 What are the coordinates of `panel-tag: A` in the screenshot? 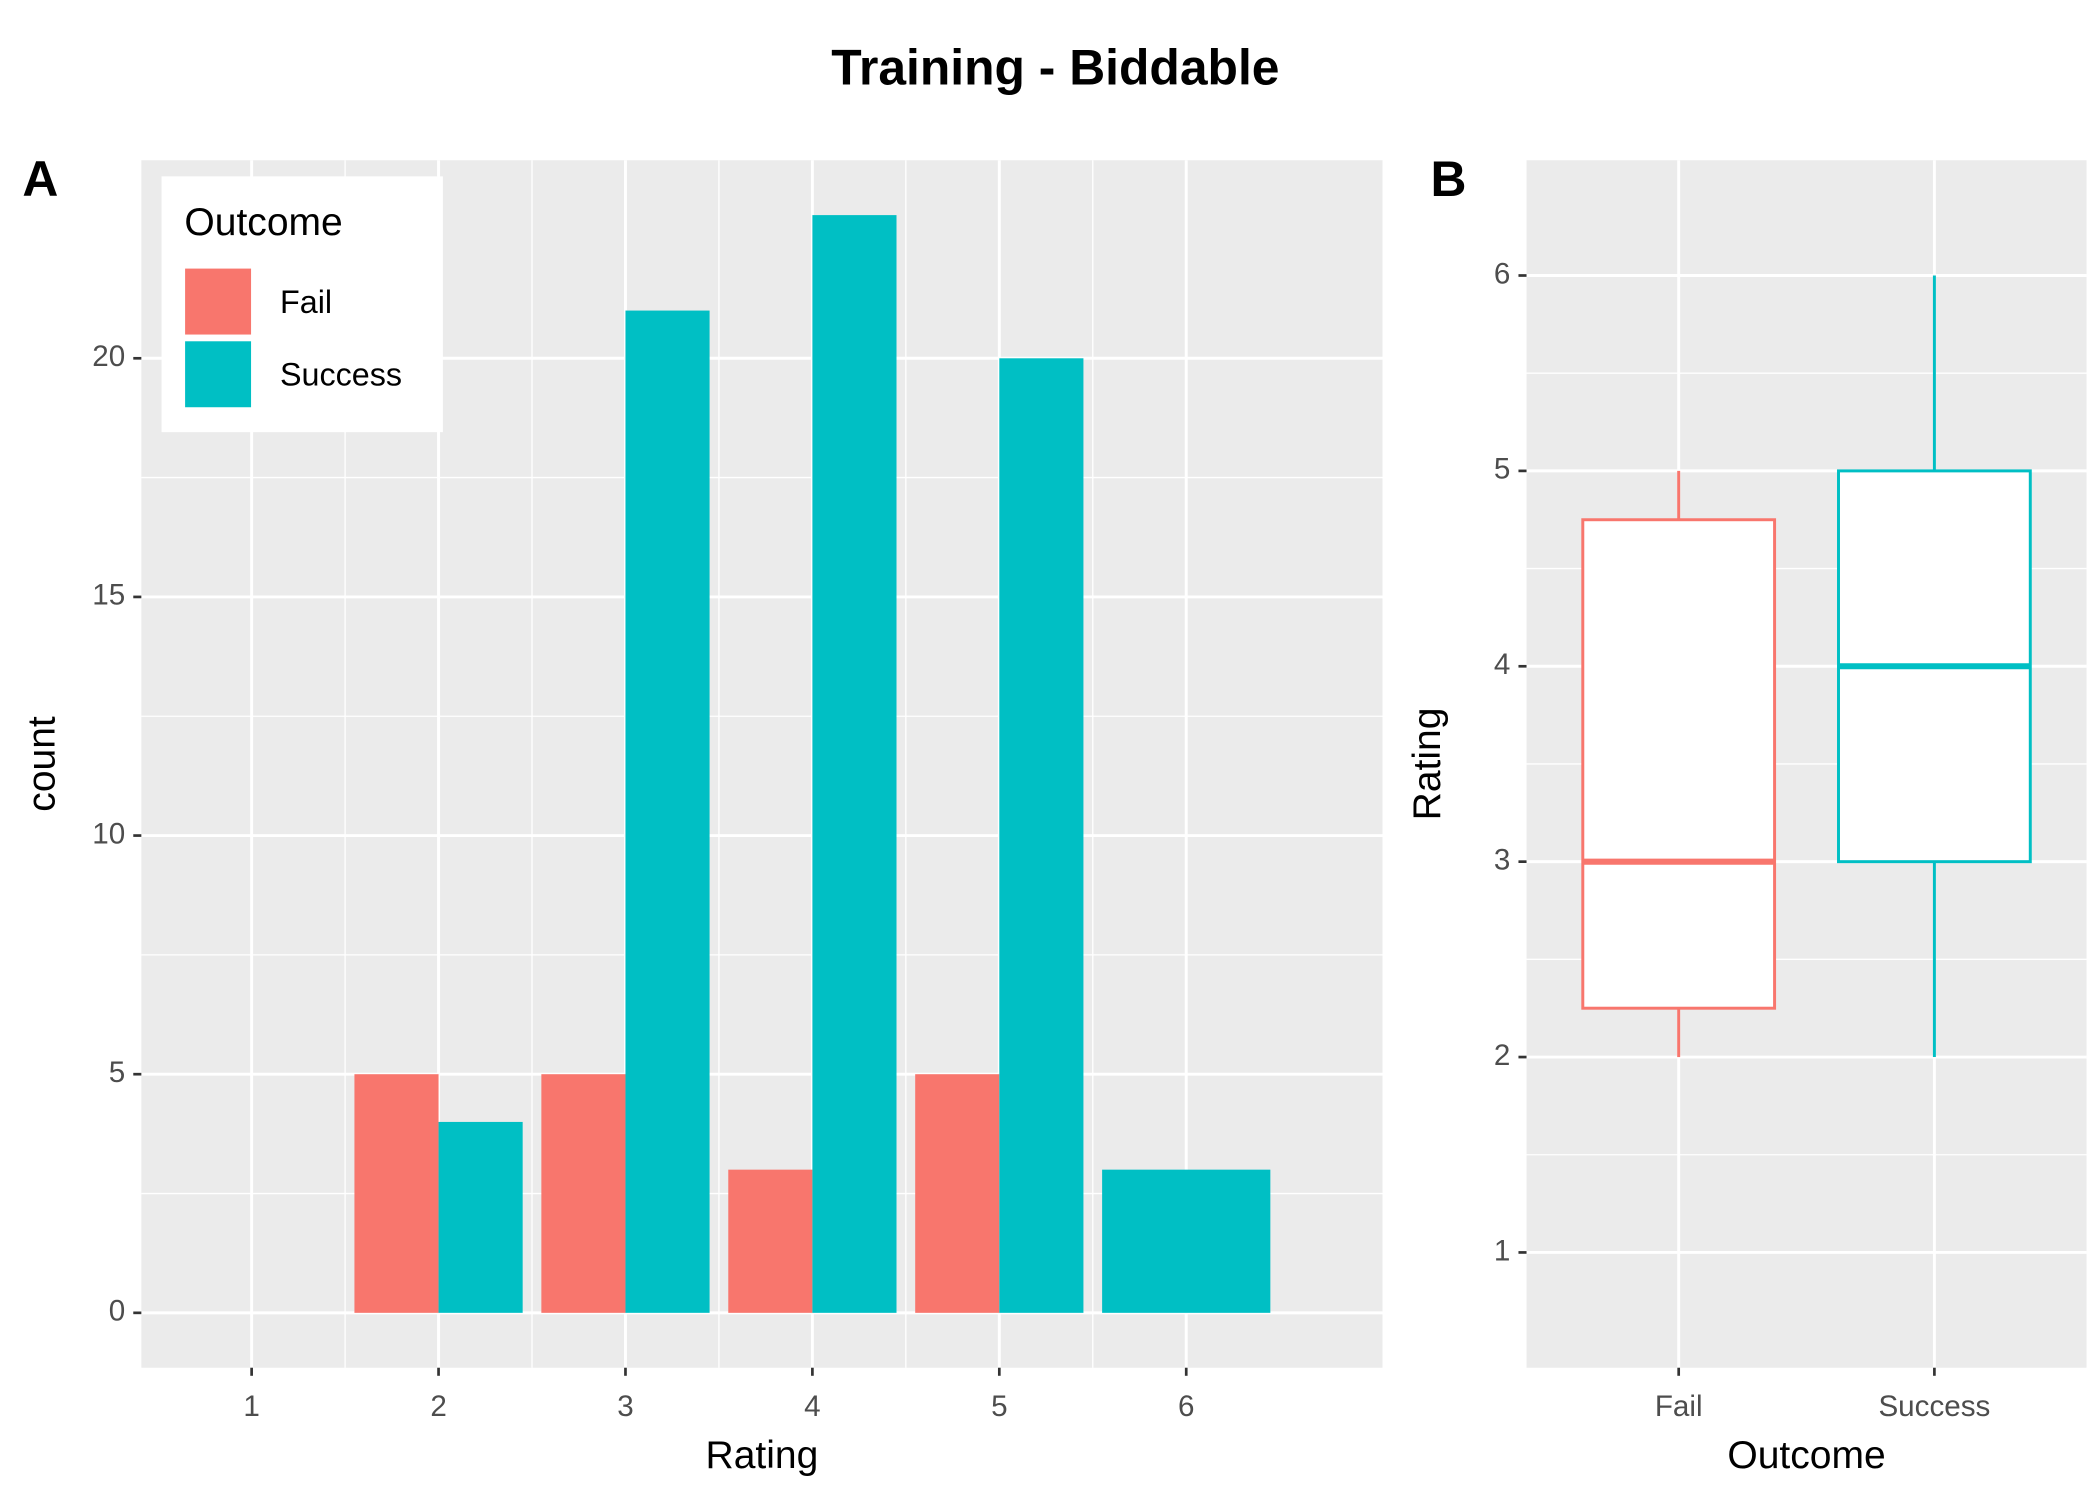 It's located at (40, 179).